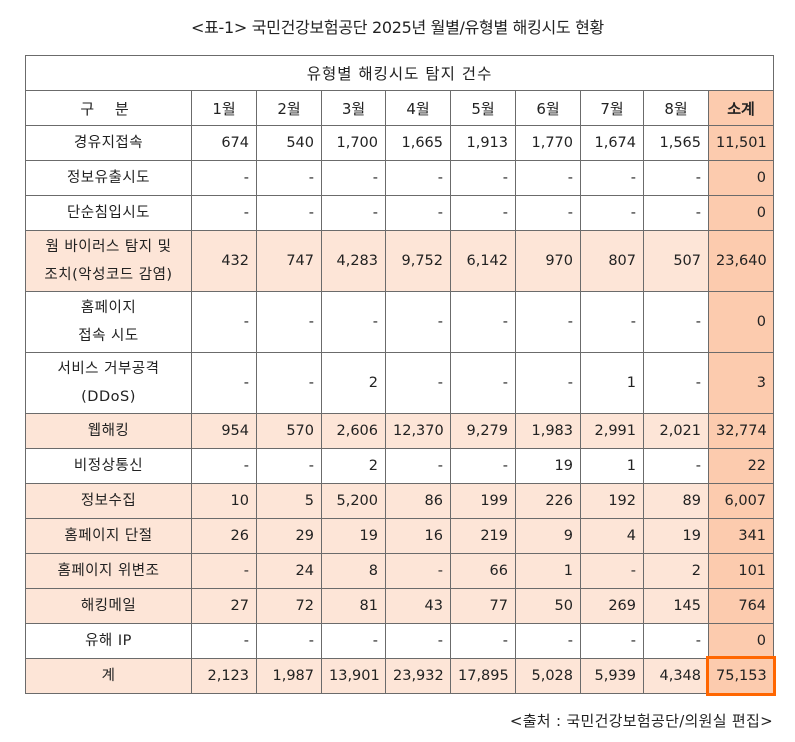 The width and height of the screenshot is (795, 742). I want to click on subtotal-value: 6,007, so click(745, 501).